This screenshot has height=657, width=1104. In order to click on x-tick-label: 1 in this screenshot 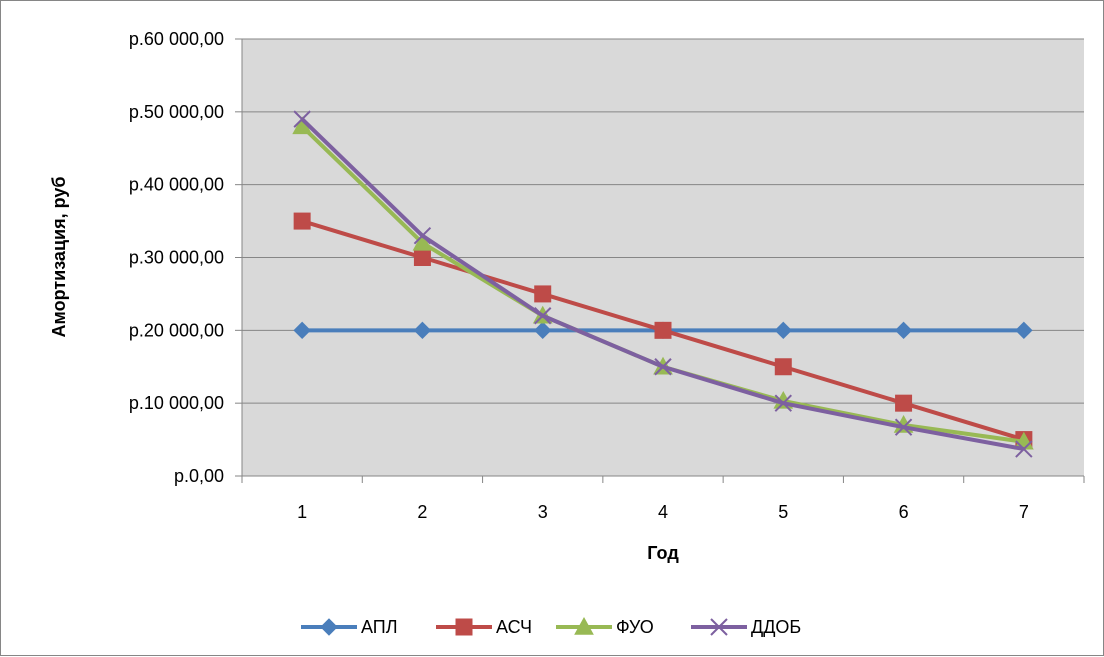, I will do `click(302, 512)`.